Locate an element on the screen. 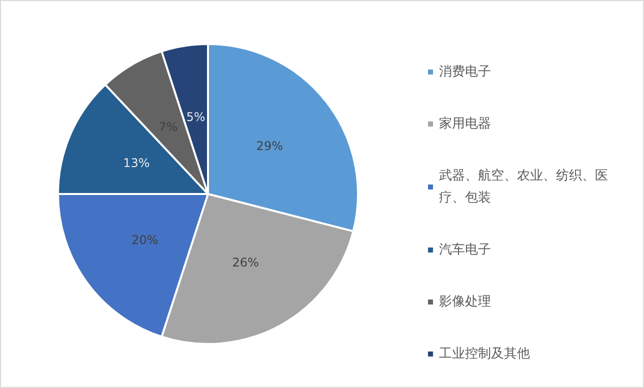 The height and width of the screenshot is (388, 644). legend-label: 武器、航空、农业、纺织、医疗、包装 is located at coordinates (523, 187).